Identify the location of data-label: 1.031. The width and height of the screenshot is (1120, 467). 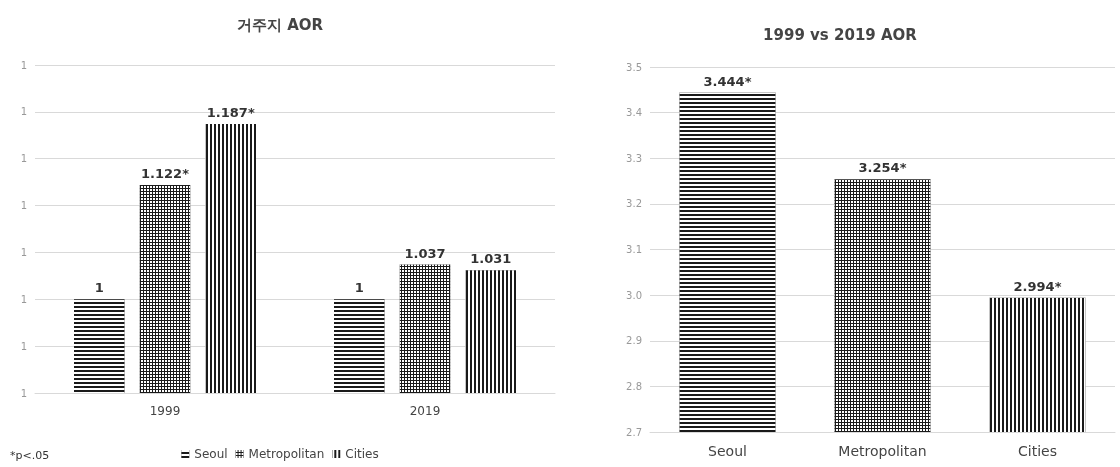
(491, 259).